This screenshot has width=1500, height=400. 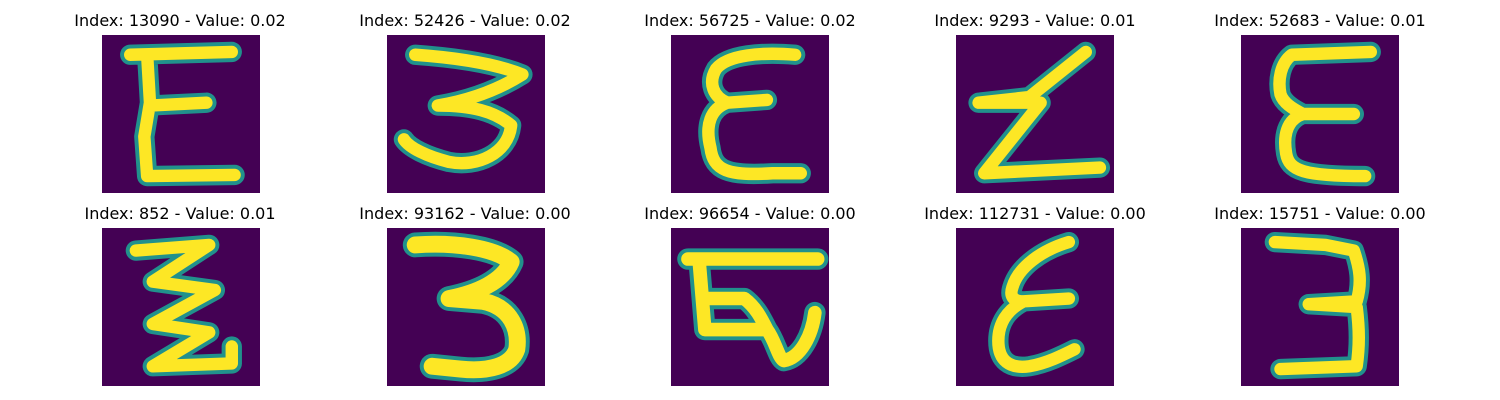 I want to click on panel-title: Index: 93162 - Value: 0.00, so click(x=465, y=213).